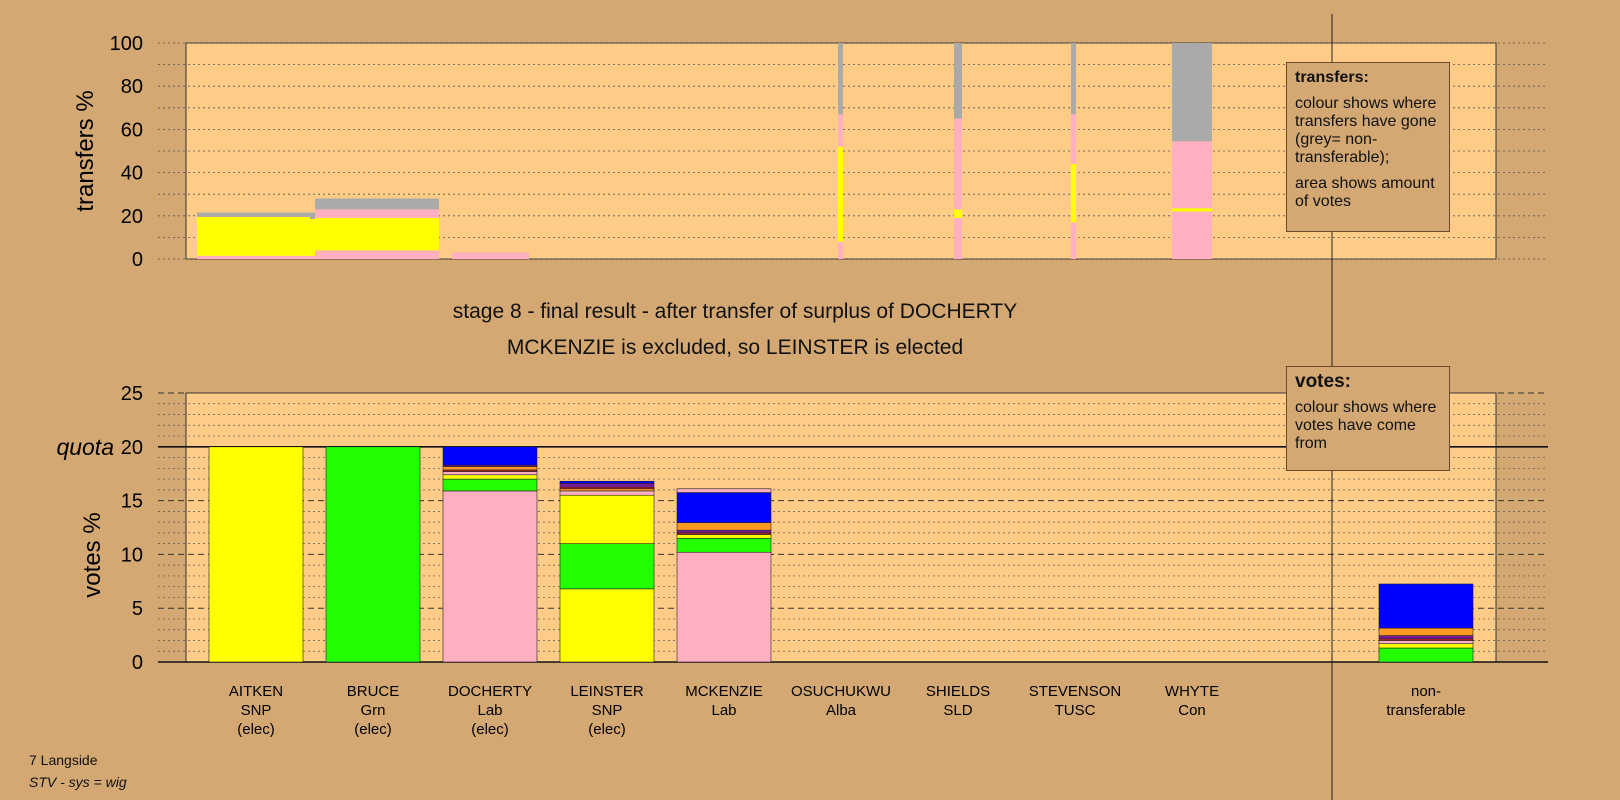  What do you see at coordinates (1426, 637) in the screenshot?
I see `nontransferable-segment-alba` at bounding box center [1426, 637].